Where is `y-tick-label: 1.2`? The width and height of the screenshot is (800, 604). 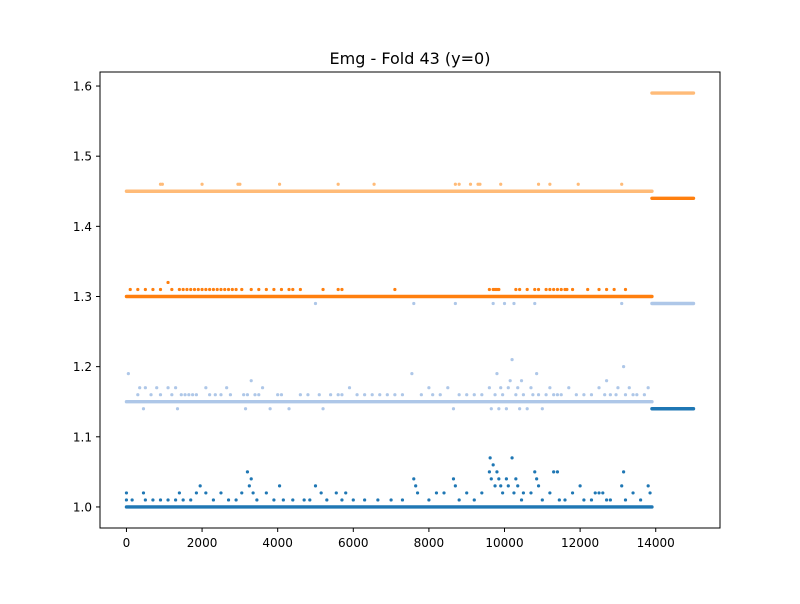 y-tick-label: 1.2 is located at coordinates (82, 367).